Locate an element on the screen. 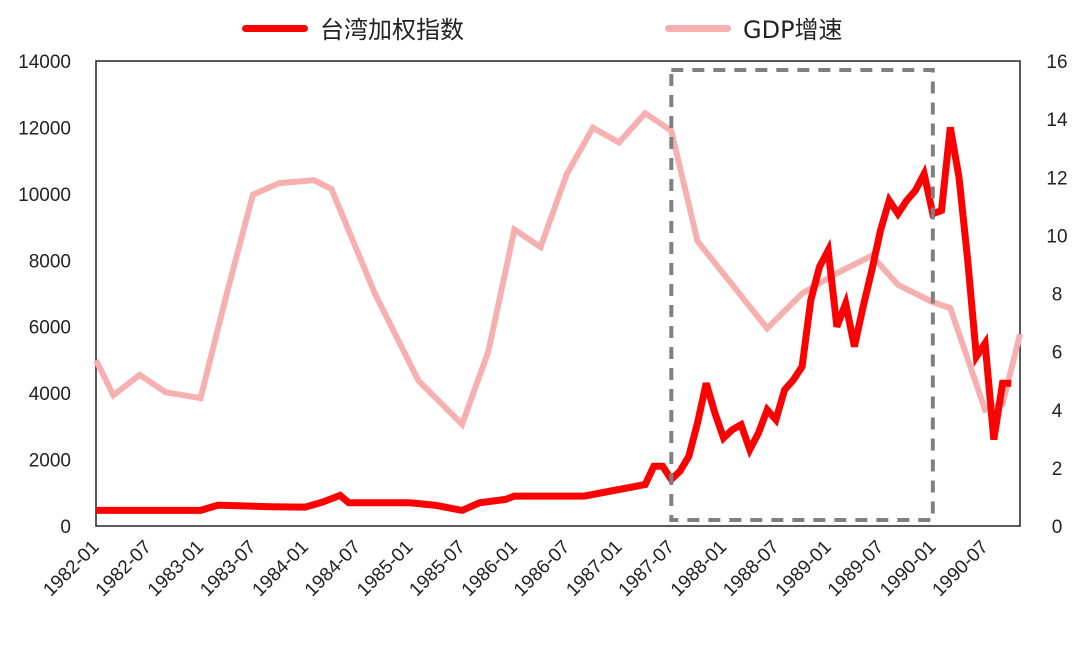 Image resolution: width=1080 pixels, height=647 pixels. x-tick-label: 1984-01 is located at coordinates (281, 569).